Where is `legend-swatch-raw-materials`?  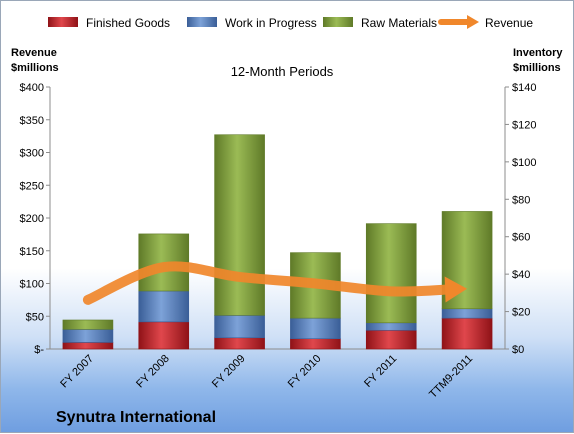 legend-swatch-raw-materials is located at coordinates (338, 22).